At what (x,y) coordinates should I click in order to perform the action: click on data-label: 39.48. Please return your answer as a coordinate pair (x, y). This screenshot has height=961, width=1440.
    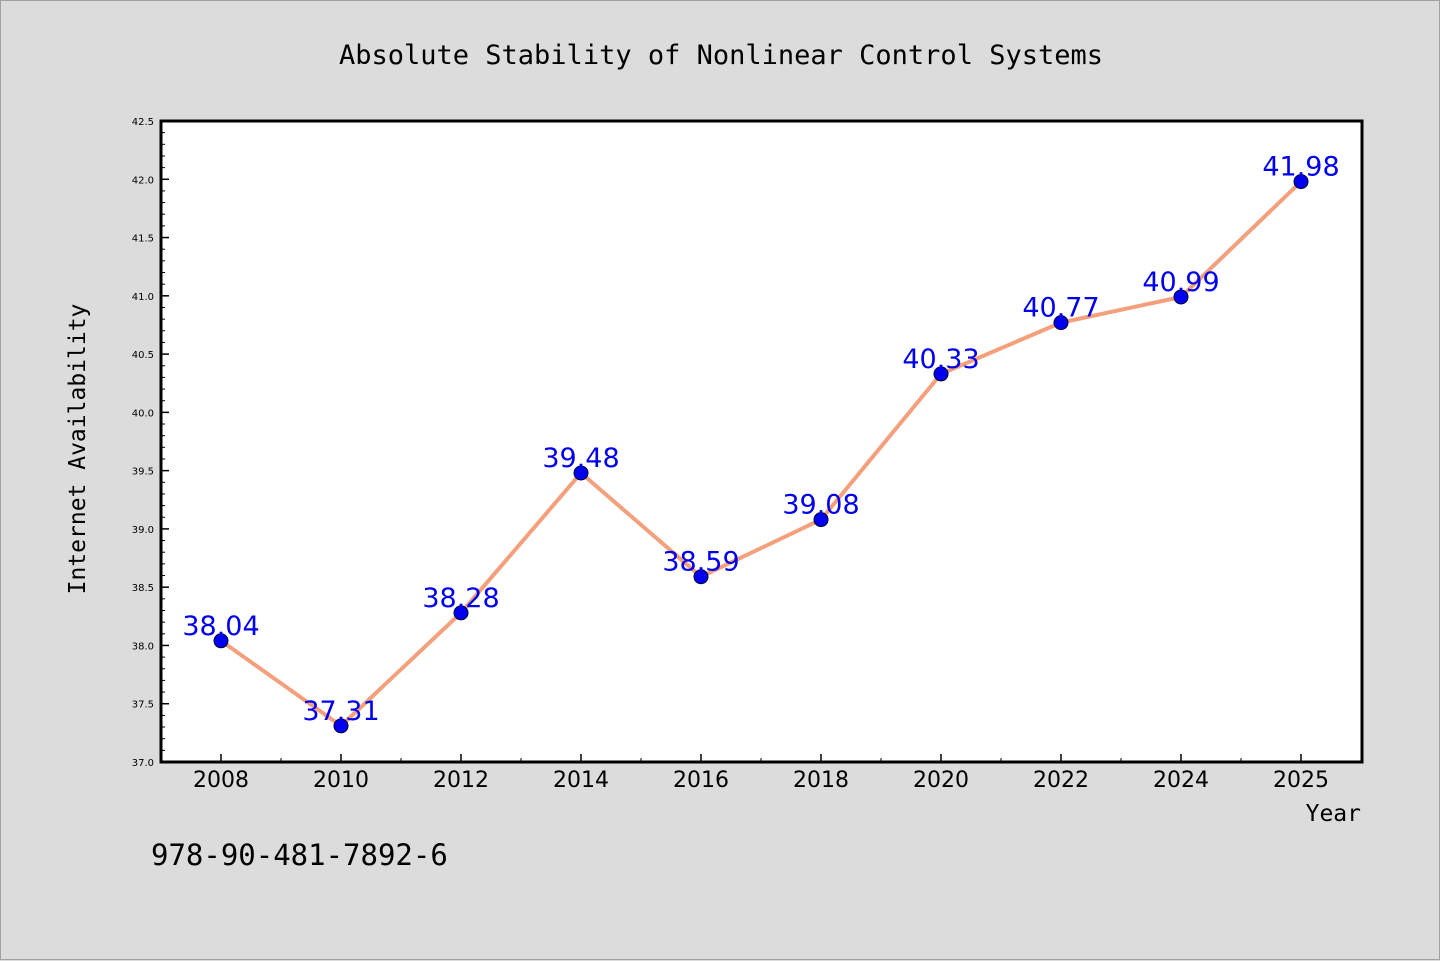
    Looking at the image, I should click on (580, 458).